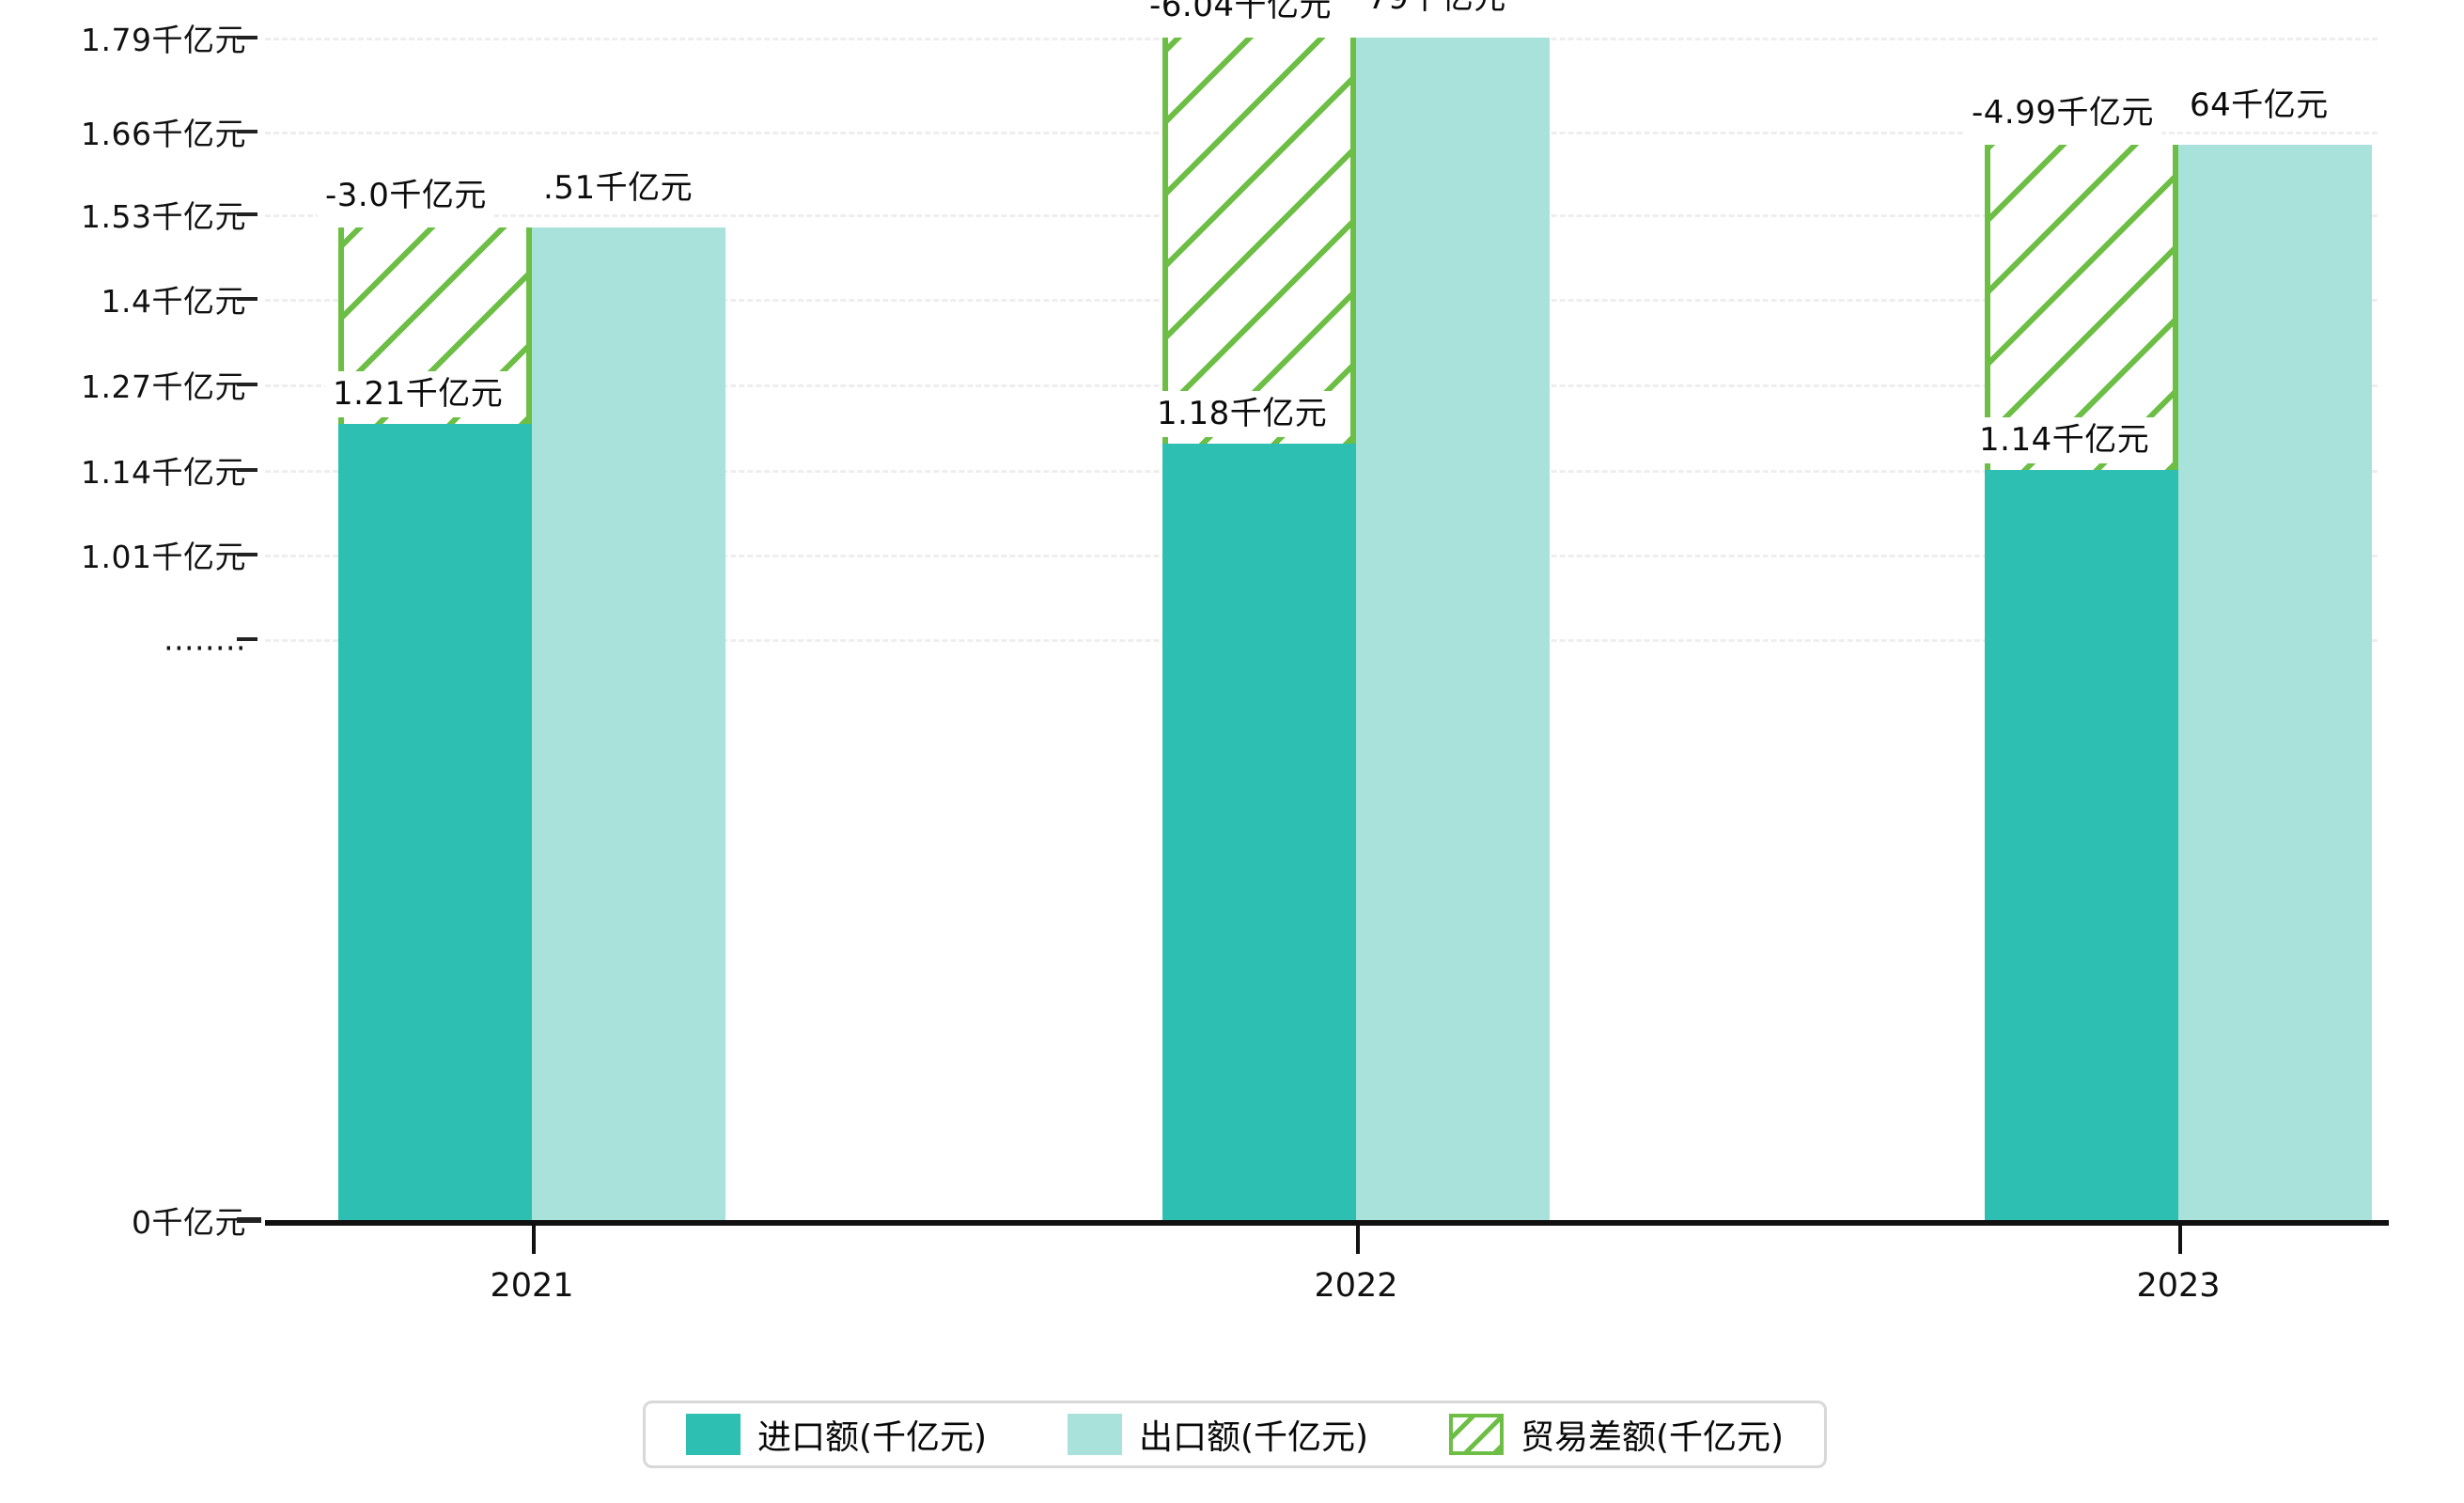 The height and width of the screenshot is (1503, 2464). I want to click on value-label-balance-2022: -6.04千亿元, so click(1240, 14).